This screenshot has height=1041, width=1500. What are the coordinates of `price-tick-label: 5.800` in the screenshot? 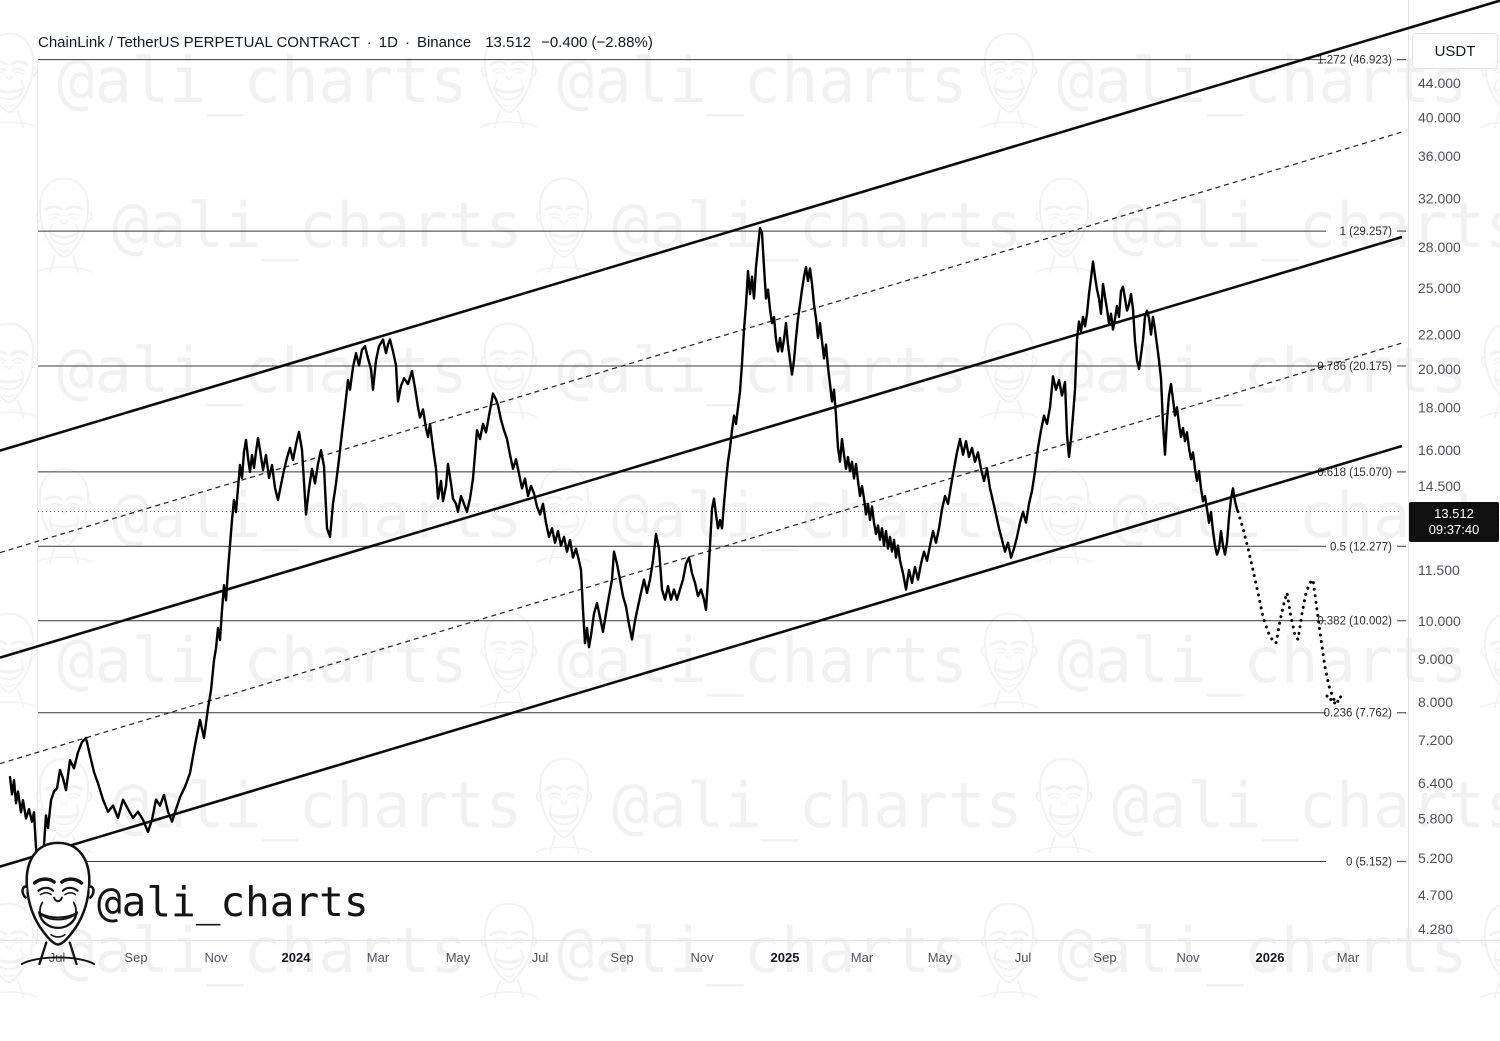 It's located at (1435, 818).